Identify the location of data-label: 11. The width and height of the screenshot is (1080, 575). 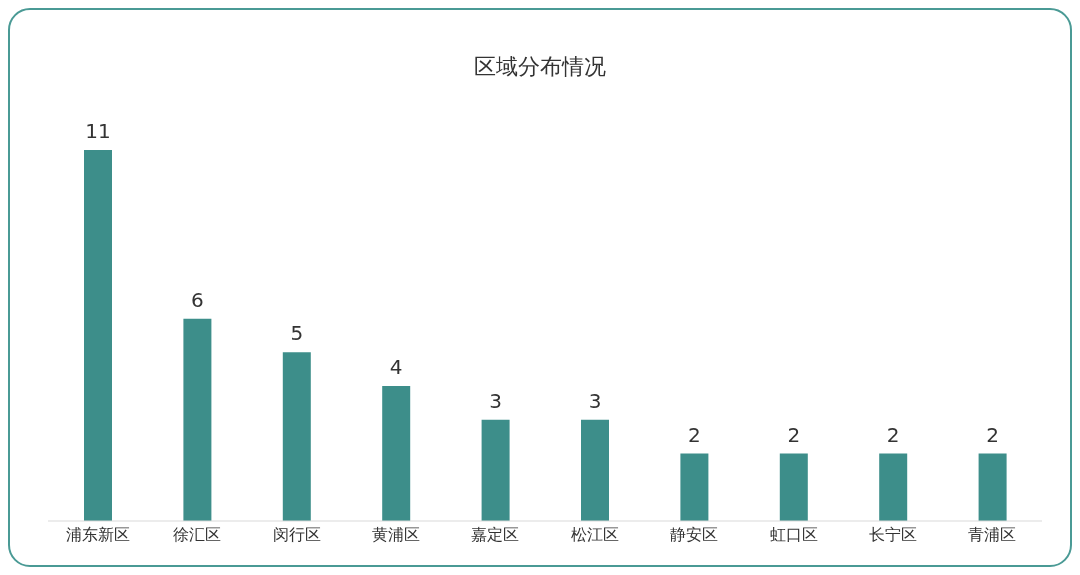
(98, 131).